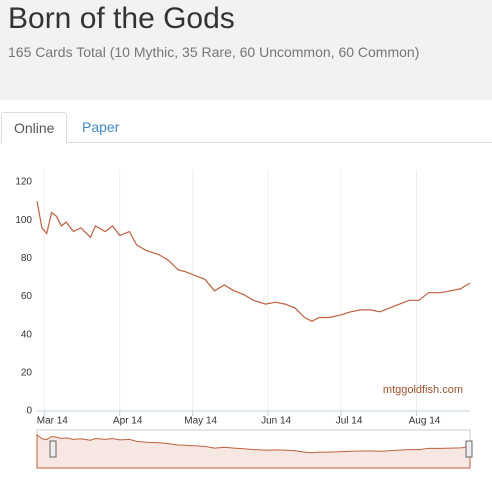  Describe the element at coordinates (276, 421) in the screenshot. I see `x-tick-label: Jun 14` at that location.